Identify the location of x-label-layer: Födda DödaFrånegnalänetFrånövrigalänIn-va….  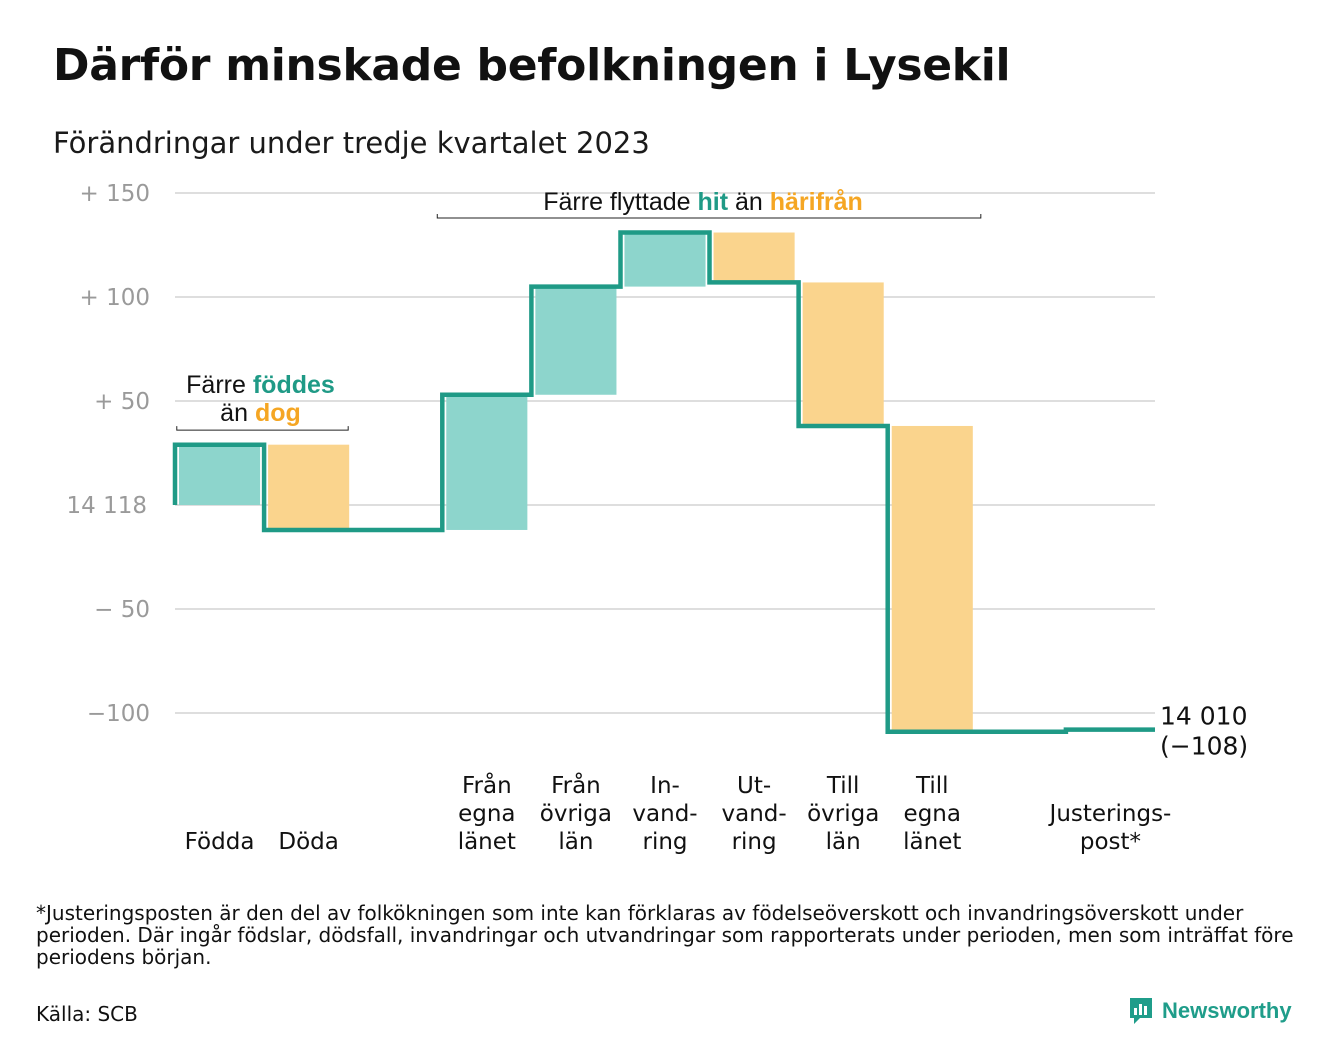
(678, 813).